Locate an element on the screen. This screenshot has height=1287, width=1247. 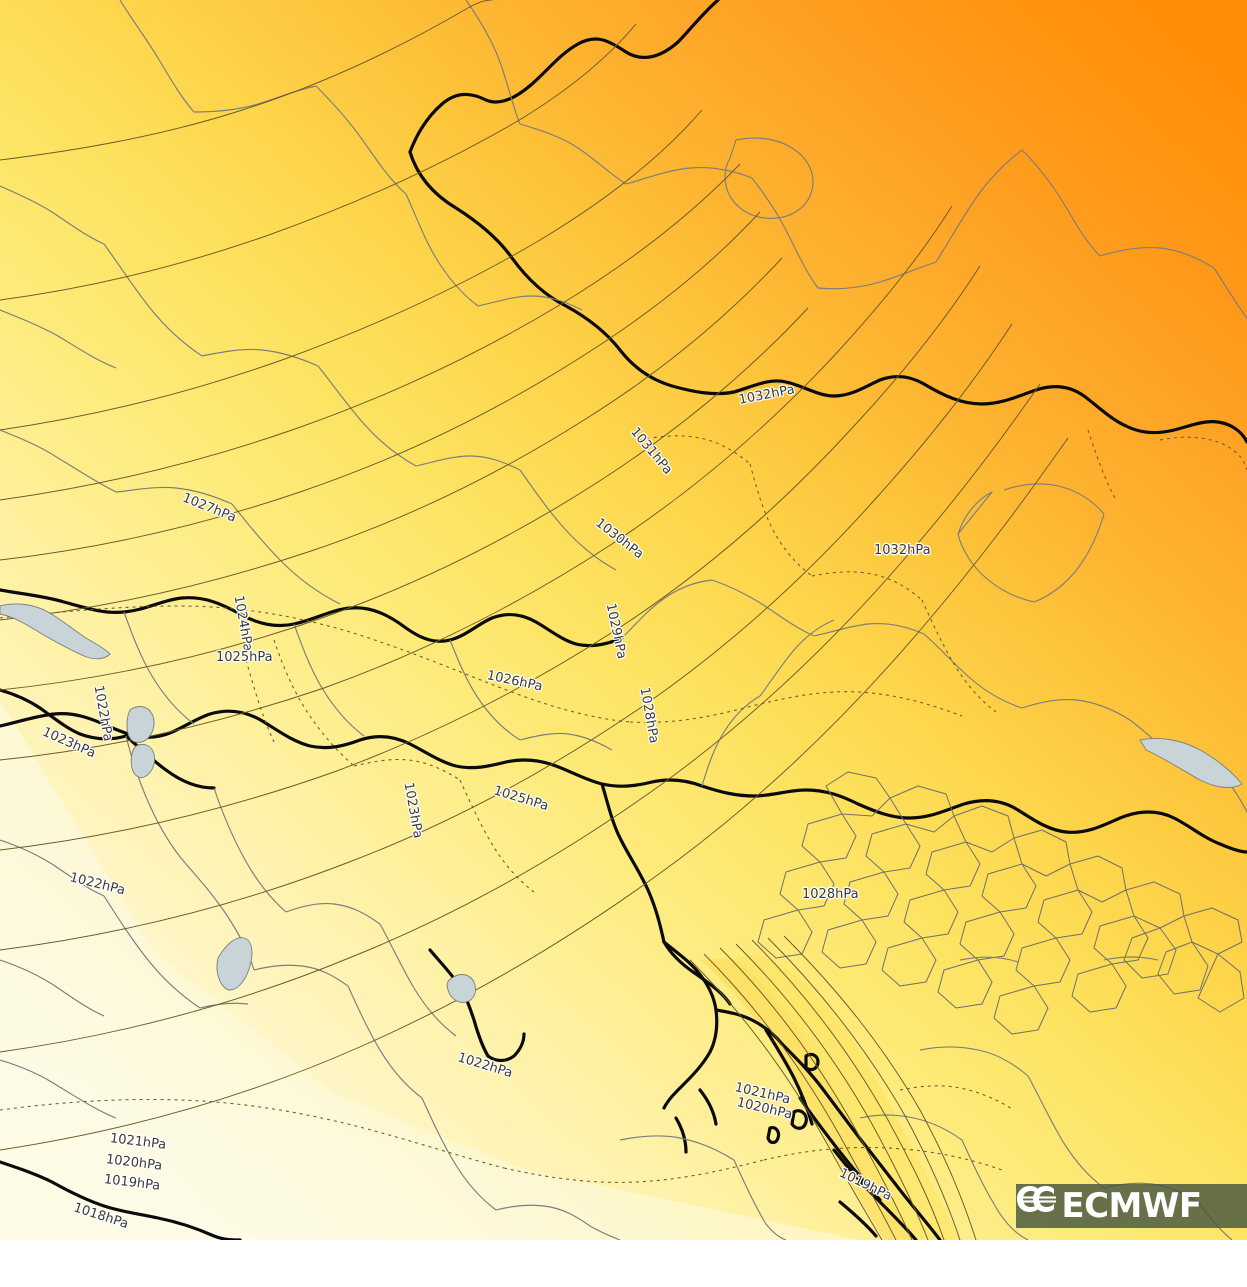
ecmwf-wordmark: ECMWF is located at coordinates (1131, 1206).